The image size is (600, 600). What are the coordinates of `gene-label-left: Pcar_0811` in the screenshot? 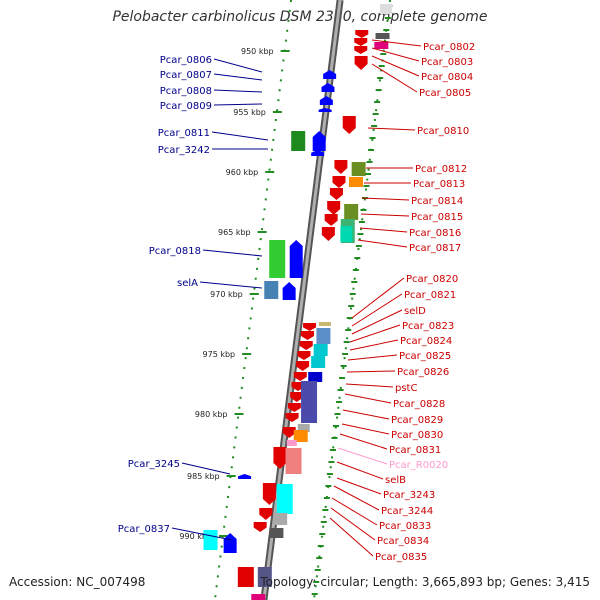 It's located at (184, 133).